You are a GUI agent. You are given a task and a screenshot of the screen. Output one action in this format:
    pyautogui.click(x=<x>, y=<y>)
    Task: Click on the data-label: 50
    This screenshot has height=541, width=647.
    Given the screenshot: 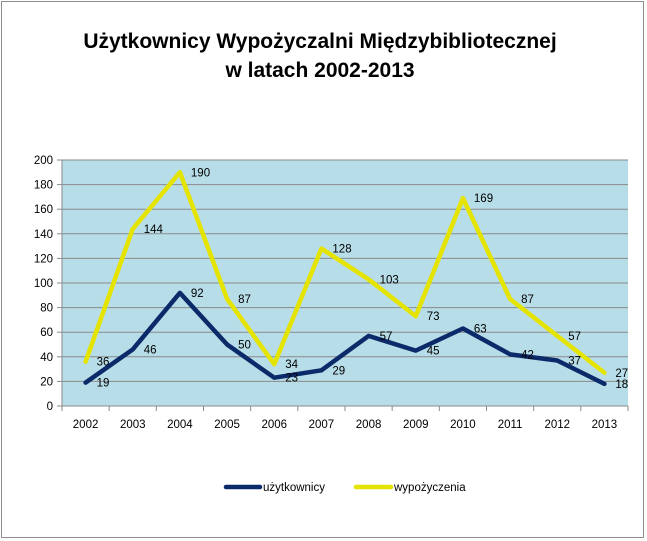 What is the action you would take?
    pyautogui.click(x=244, y=346)
    